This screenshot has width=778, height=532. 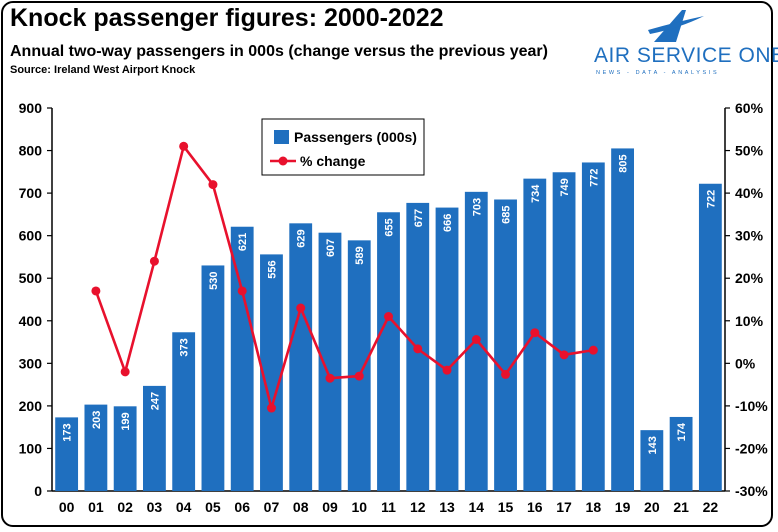 I want to click on bar-label: 666, so click(x=448, y=223).